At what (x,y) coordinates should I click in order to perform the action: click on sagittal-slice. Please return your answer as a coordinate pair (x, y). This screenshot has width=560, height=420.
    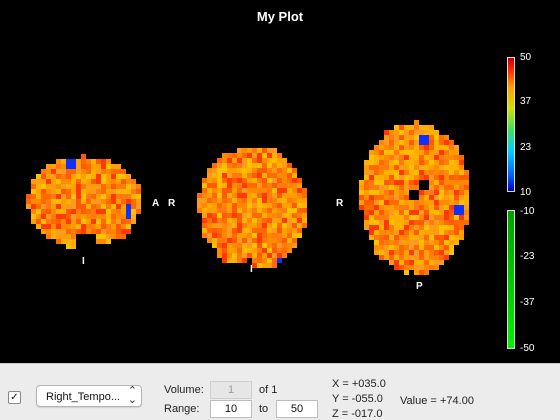
    Looking at the image, I should click on (86, 204).